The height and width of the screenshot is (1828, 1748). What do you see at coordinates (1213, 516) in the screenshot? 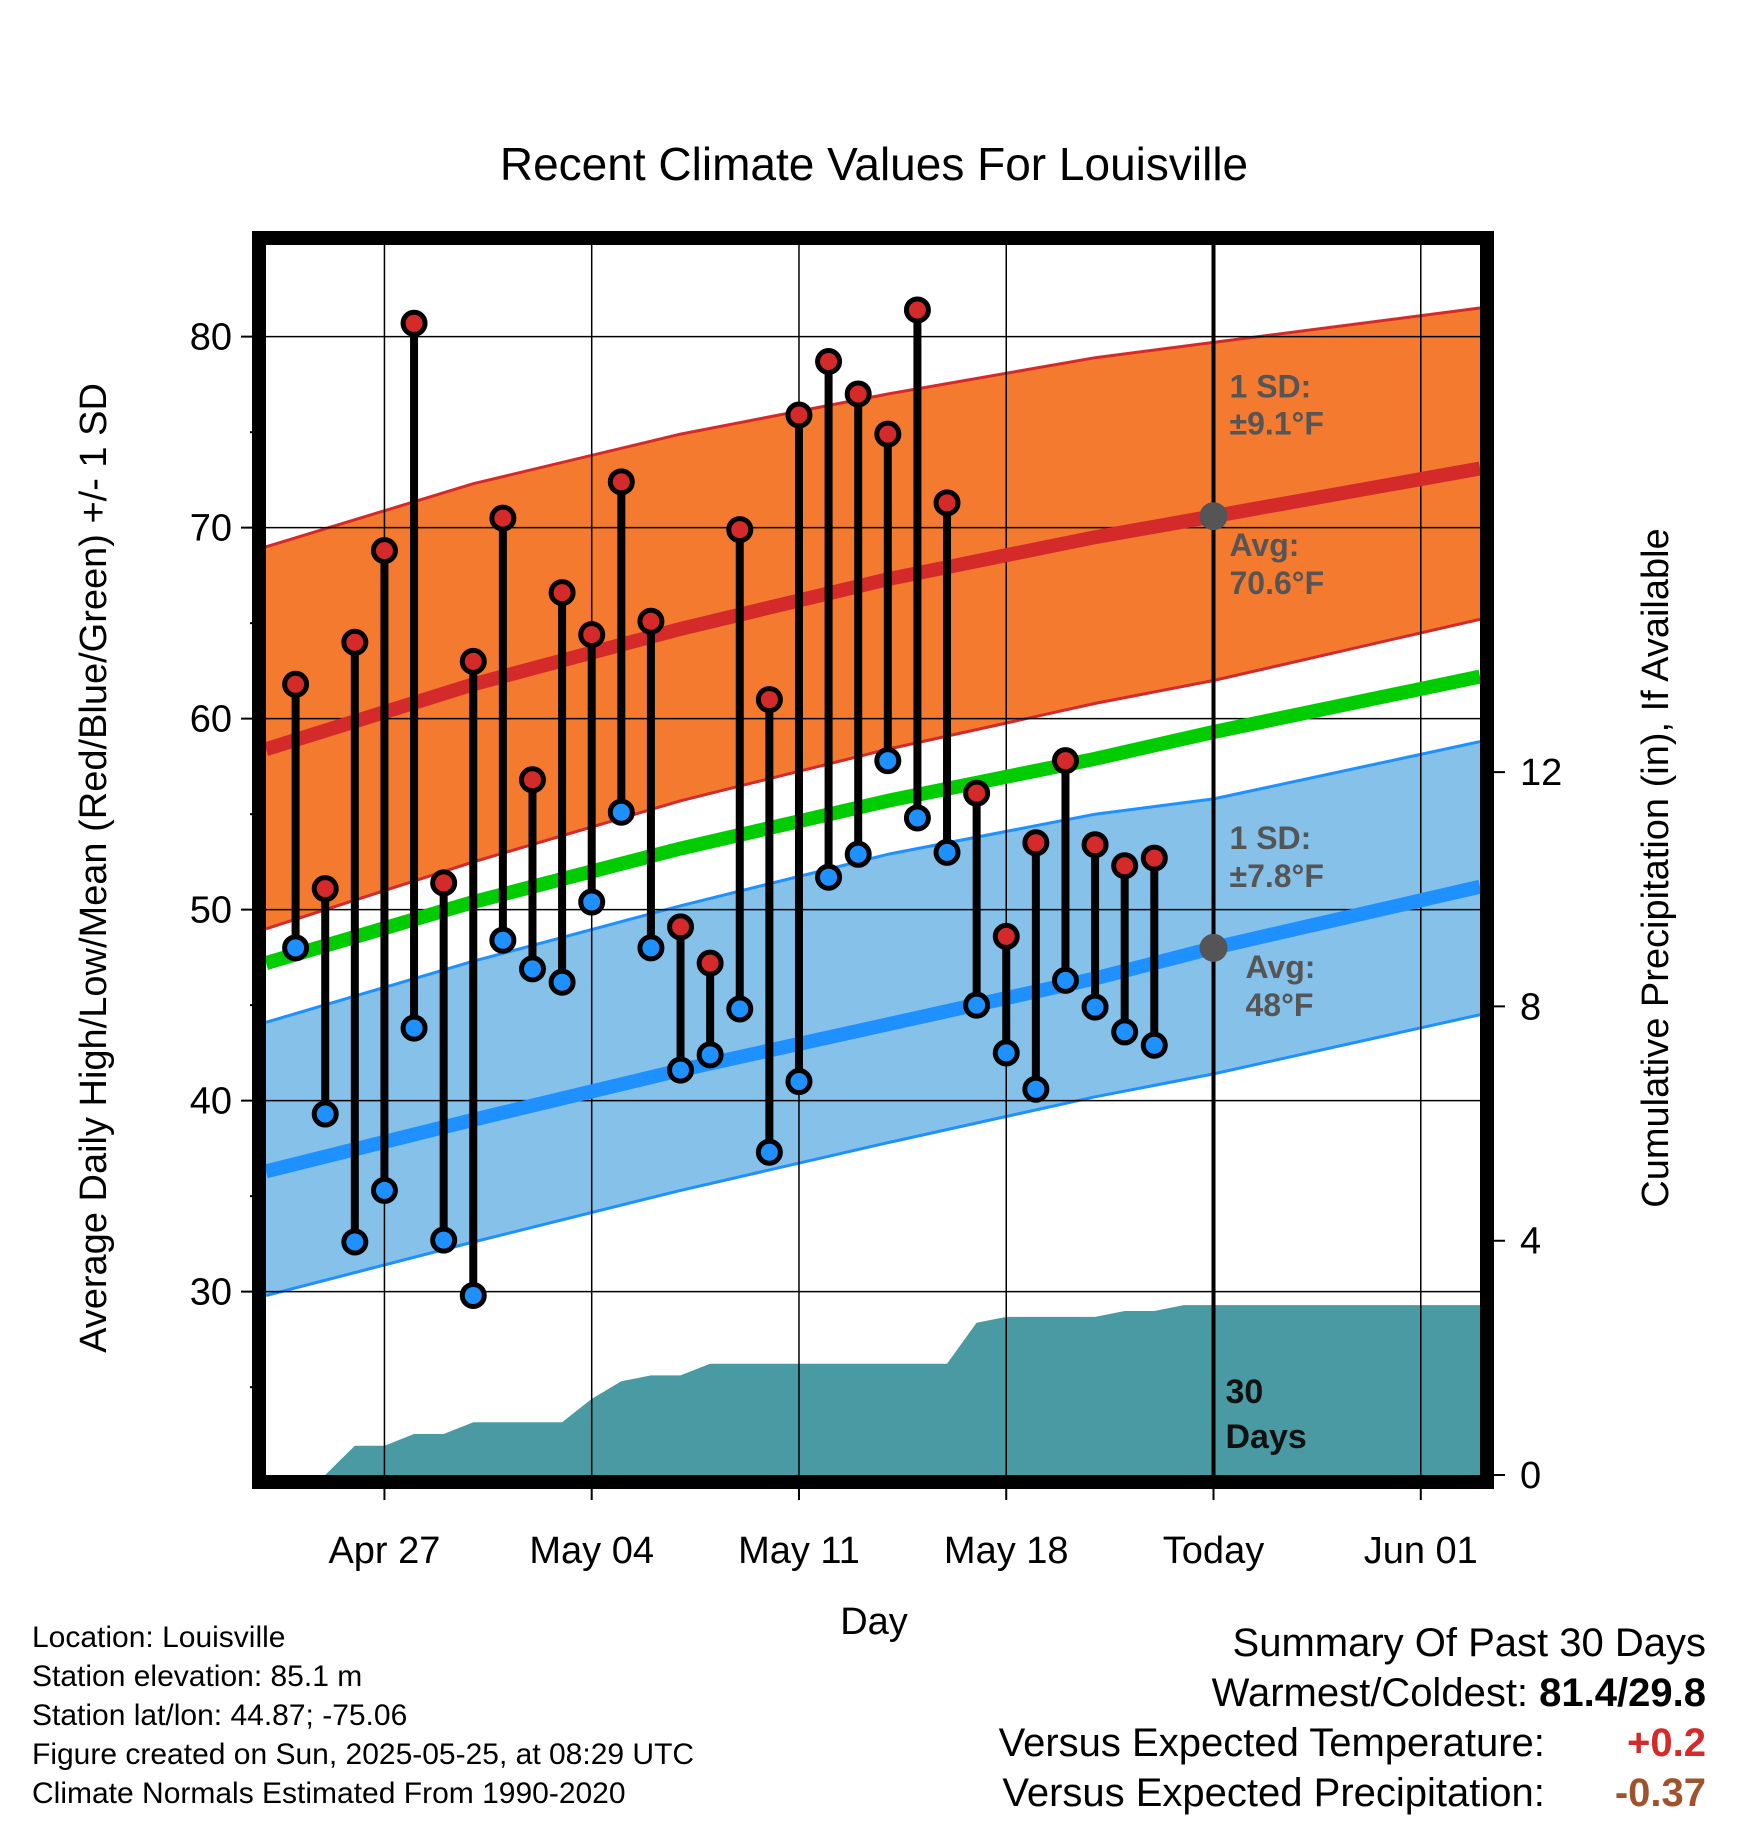
I see `today-high-normal-marker` at bounding box center [1213, 516].